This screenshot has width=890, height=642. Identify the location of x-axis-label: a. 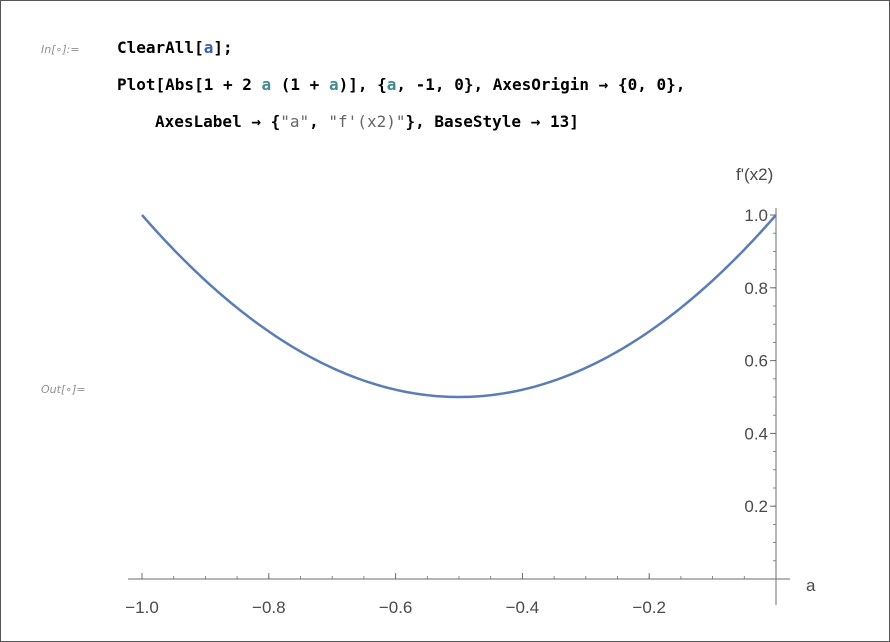
(811, 585).